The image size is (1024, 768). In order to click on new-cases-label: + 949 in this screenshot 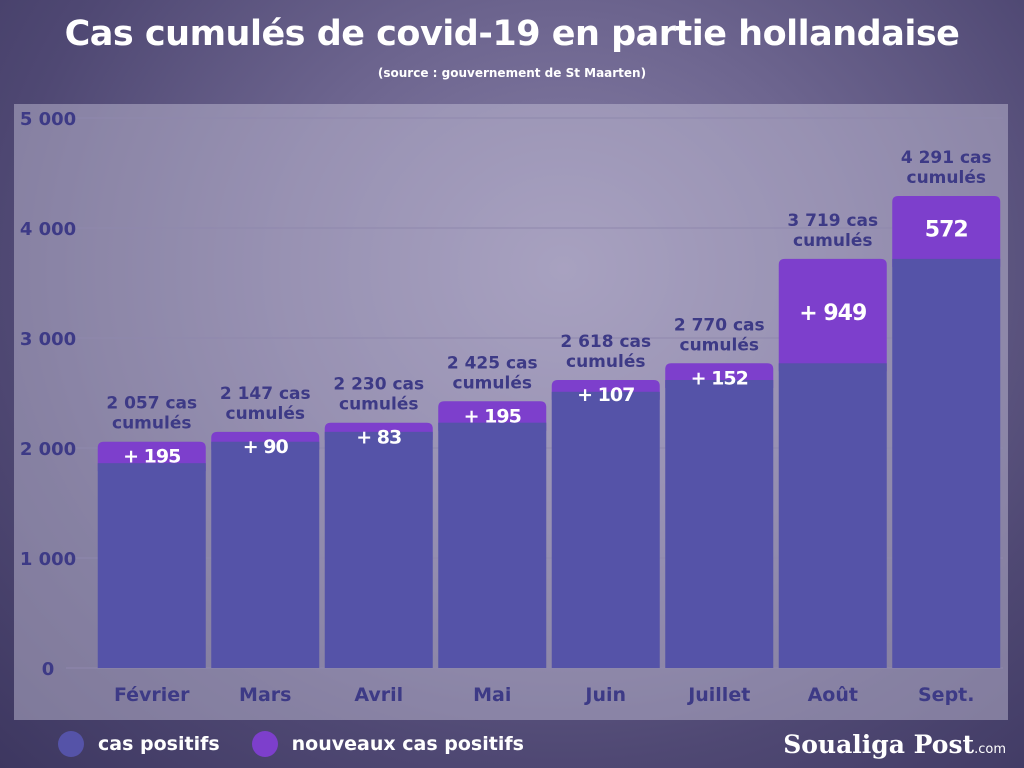, I will do `click(832, 313)`.